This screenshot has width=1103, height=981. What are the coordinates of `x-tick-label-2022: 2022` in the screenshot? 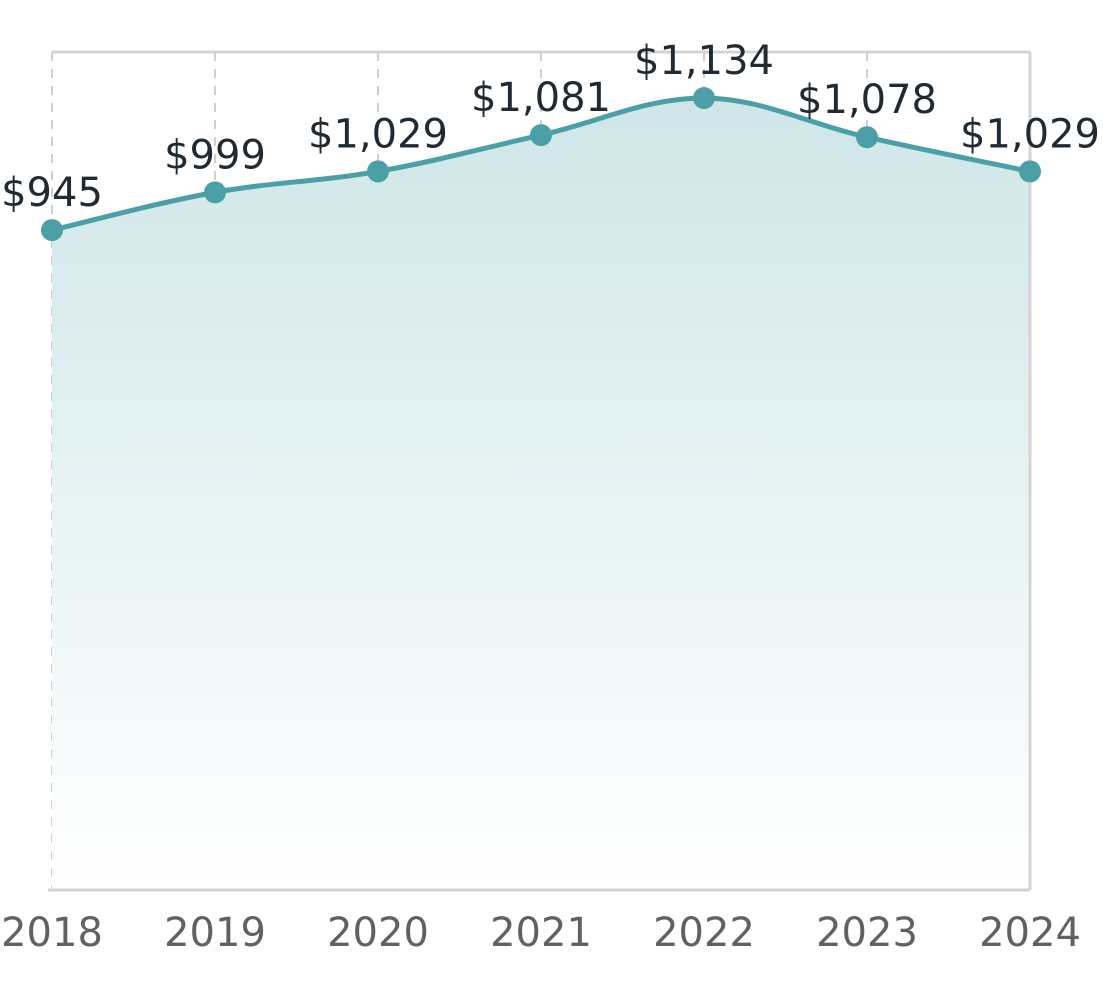 It's located at (704, 933).